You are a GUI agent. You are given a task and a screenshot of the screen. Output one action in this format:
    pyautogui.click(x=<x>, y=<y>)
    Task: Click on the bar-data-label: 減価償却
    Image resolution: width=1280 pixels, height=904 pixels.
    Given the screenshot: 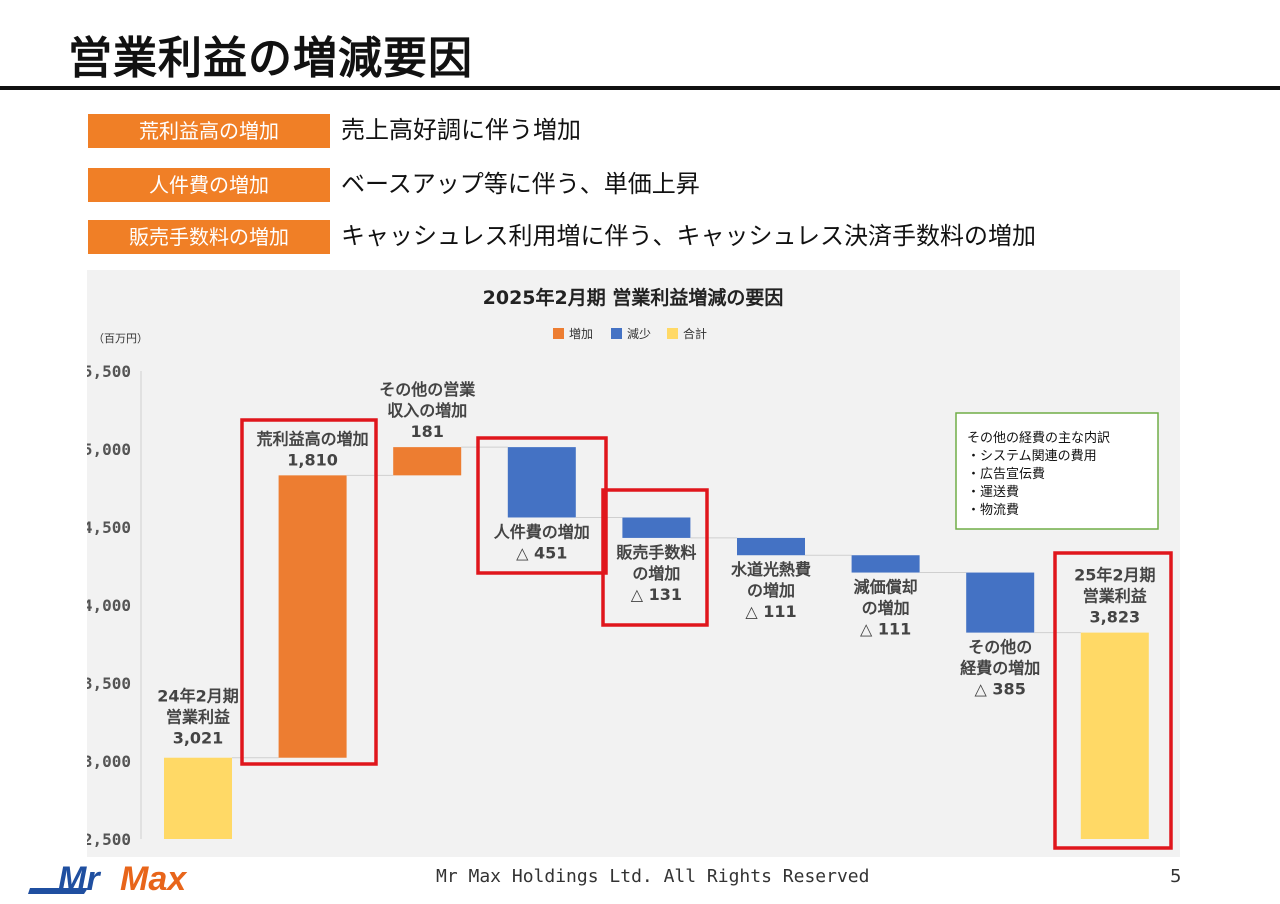 What is the action you would take?
    pyautogui.click(x=886, y=587)
    